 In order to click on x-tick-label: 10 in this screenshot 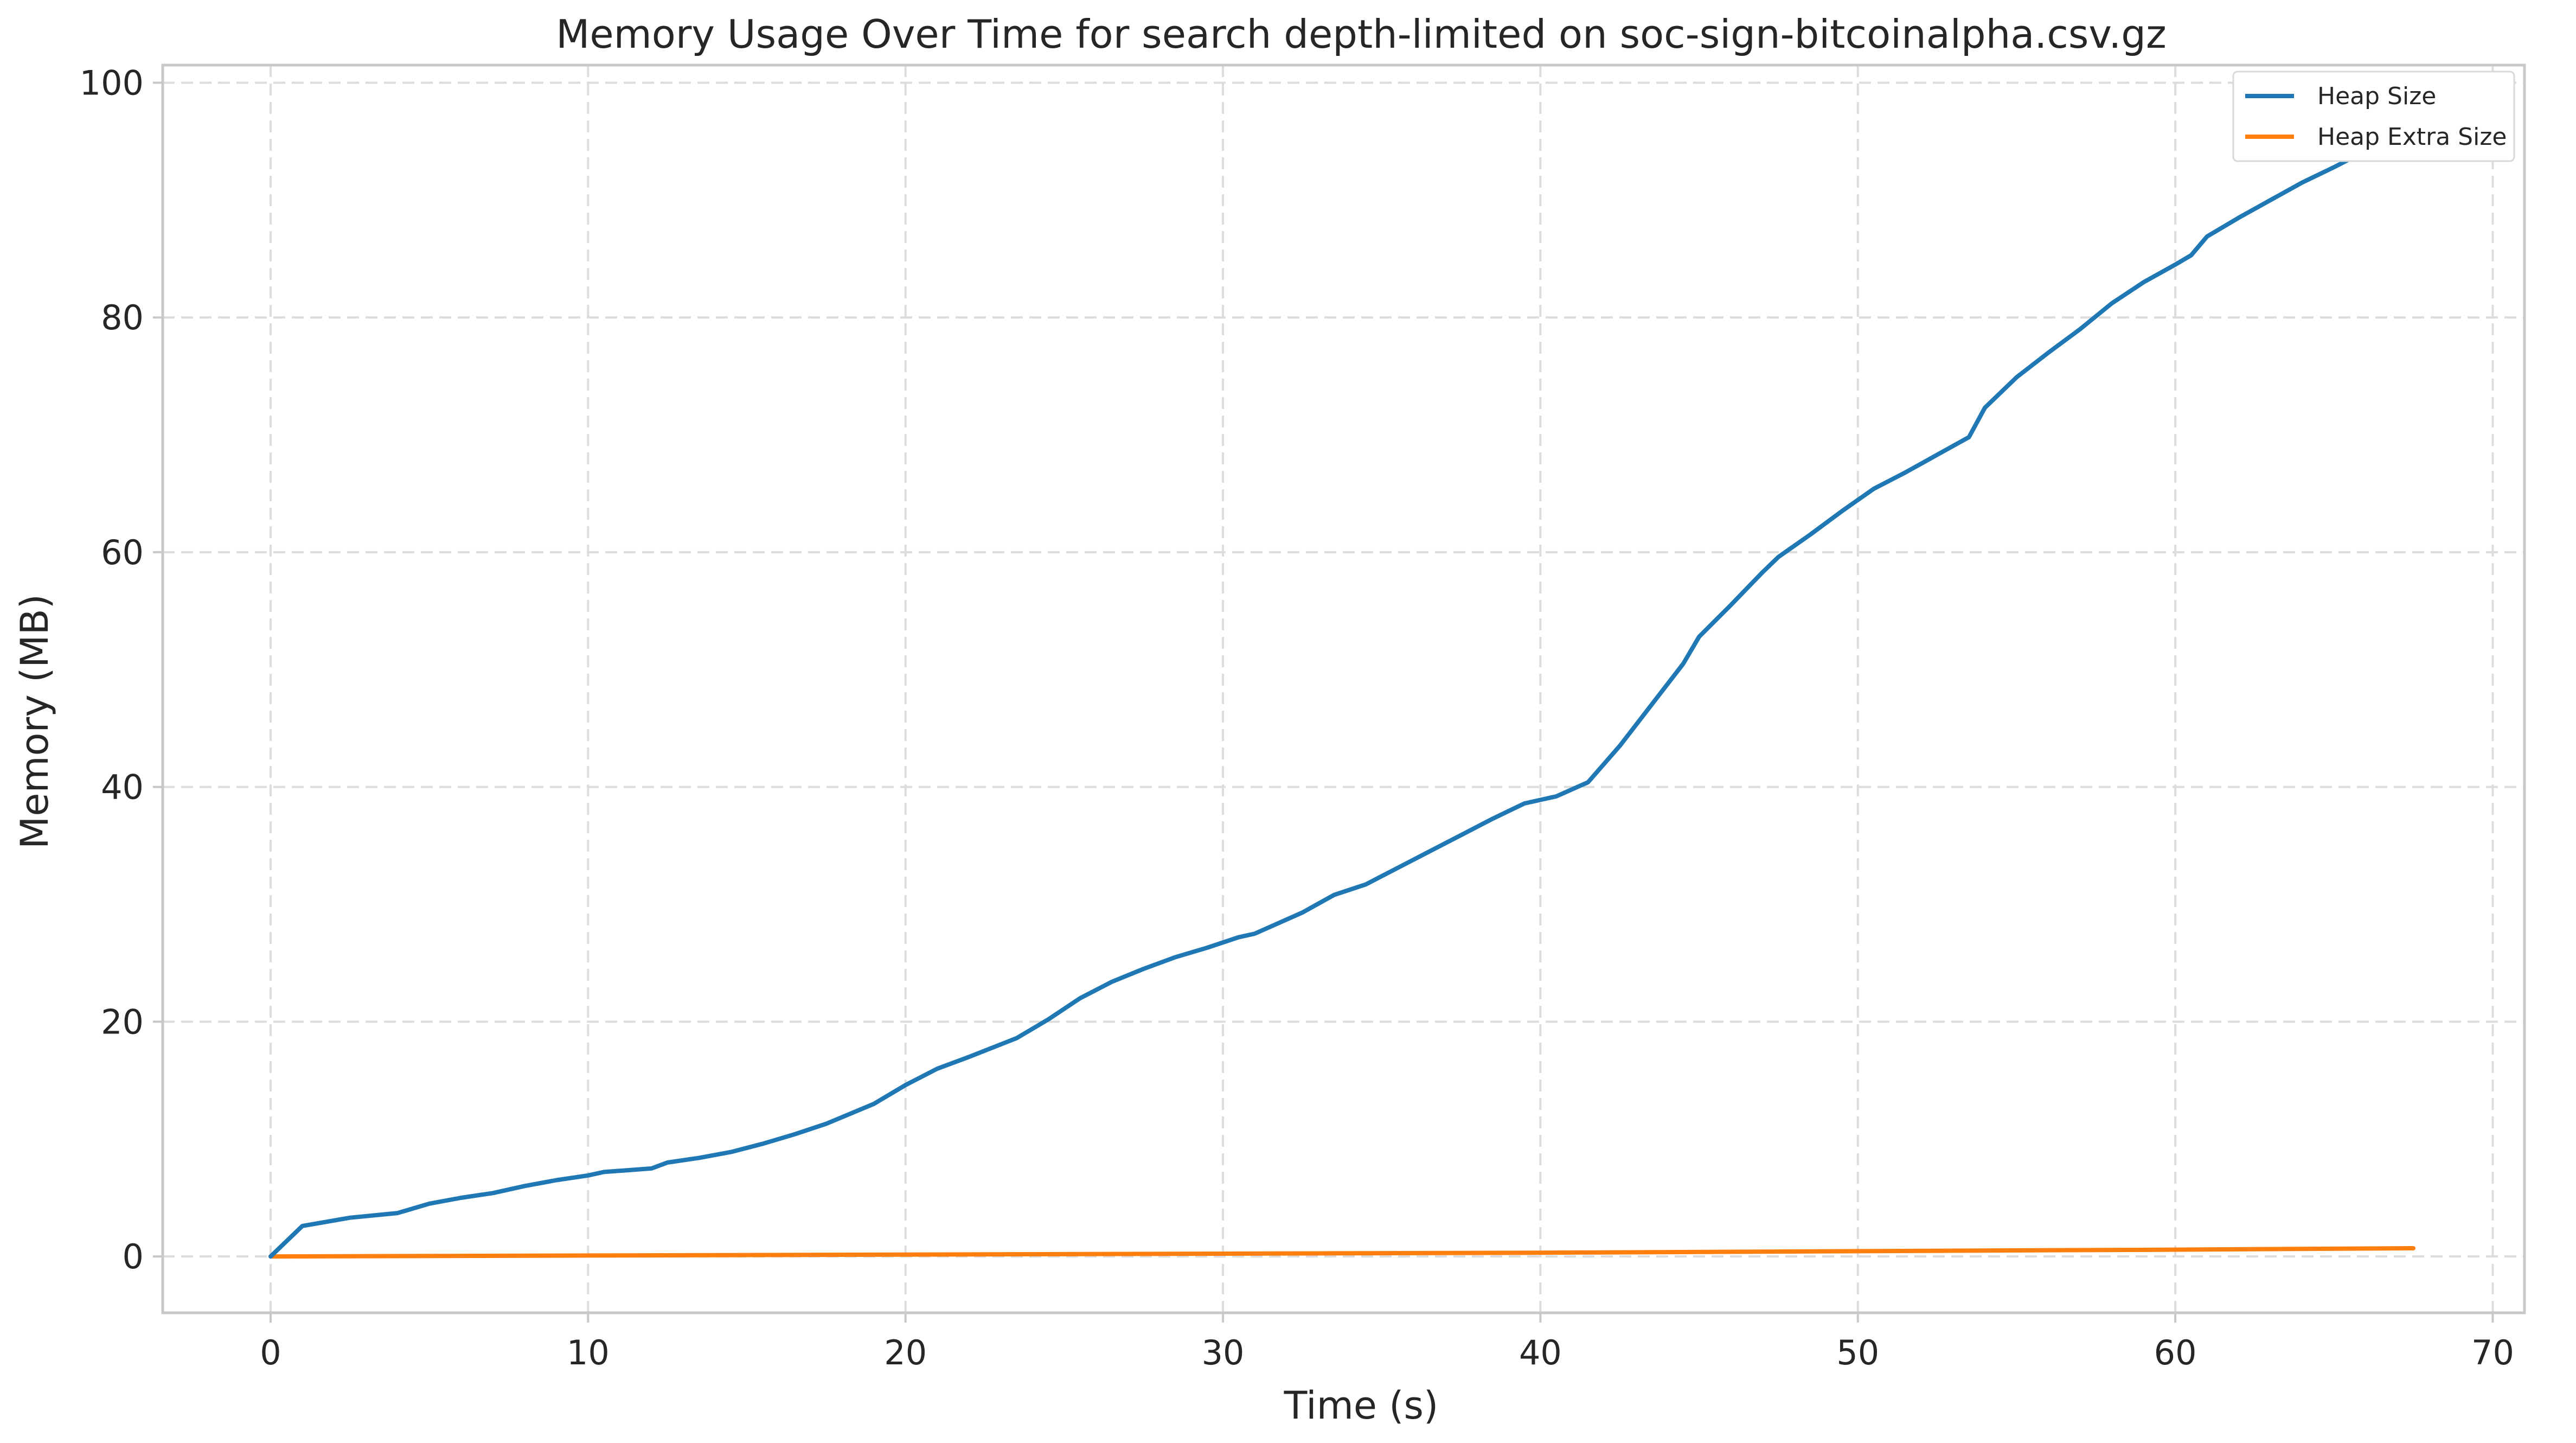, I will do `click(588, 1352)`.